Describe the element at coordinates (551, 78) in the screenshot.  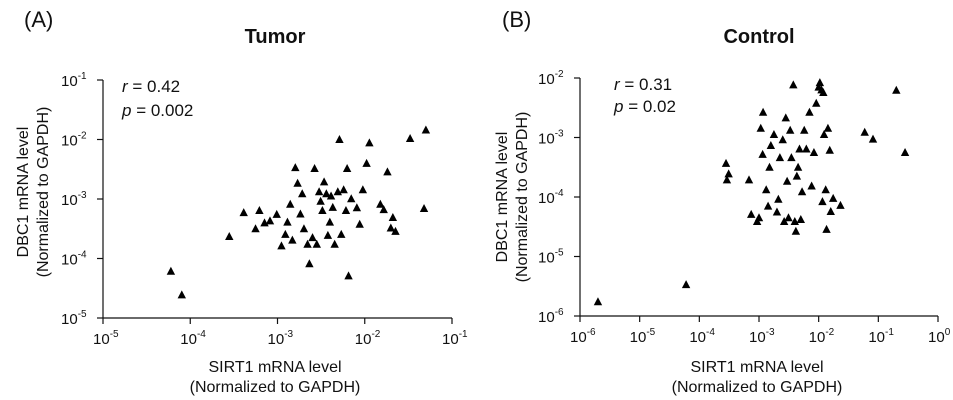
I see `panel-b-y-tick-label: 10⁻²` at that location.